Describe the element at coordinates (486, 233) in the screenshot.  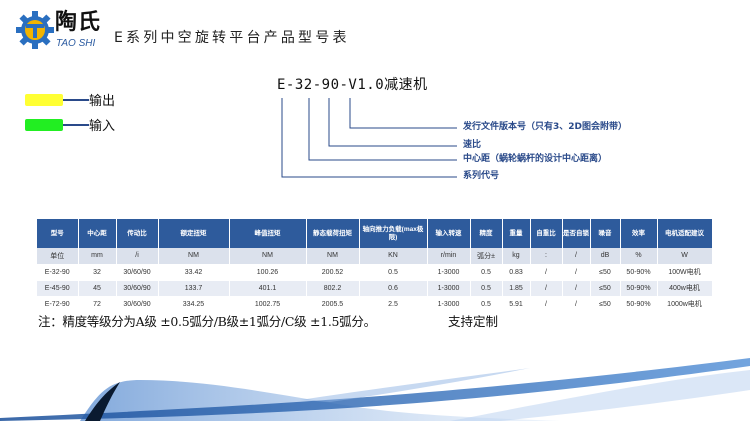
I see `column-header: 精度` at that location.